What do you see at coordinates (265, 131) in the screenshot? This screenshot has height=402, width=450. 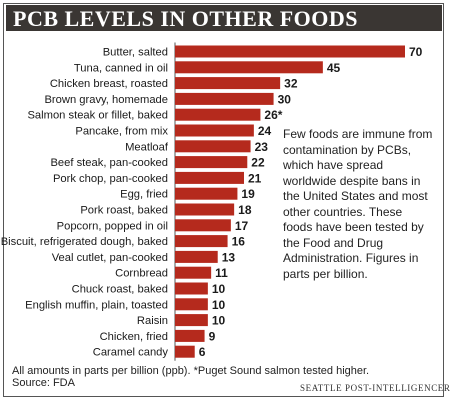 I see `value-label: 24` at bounding box center [265, 131].